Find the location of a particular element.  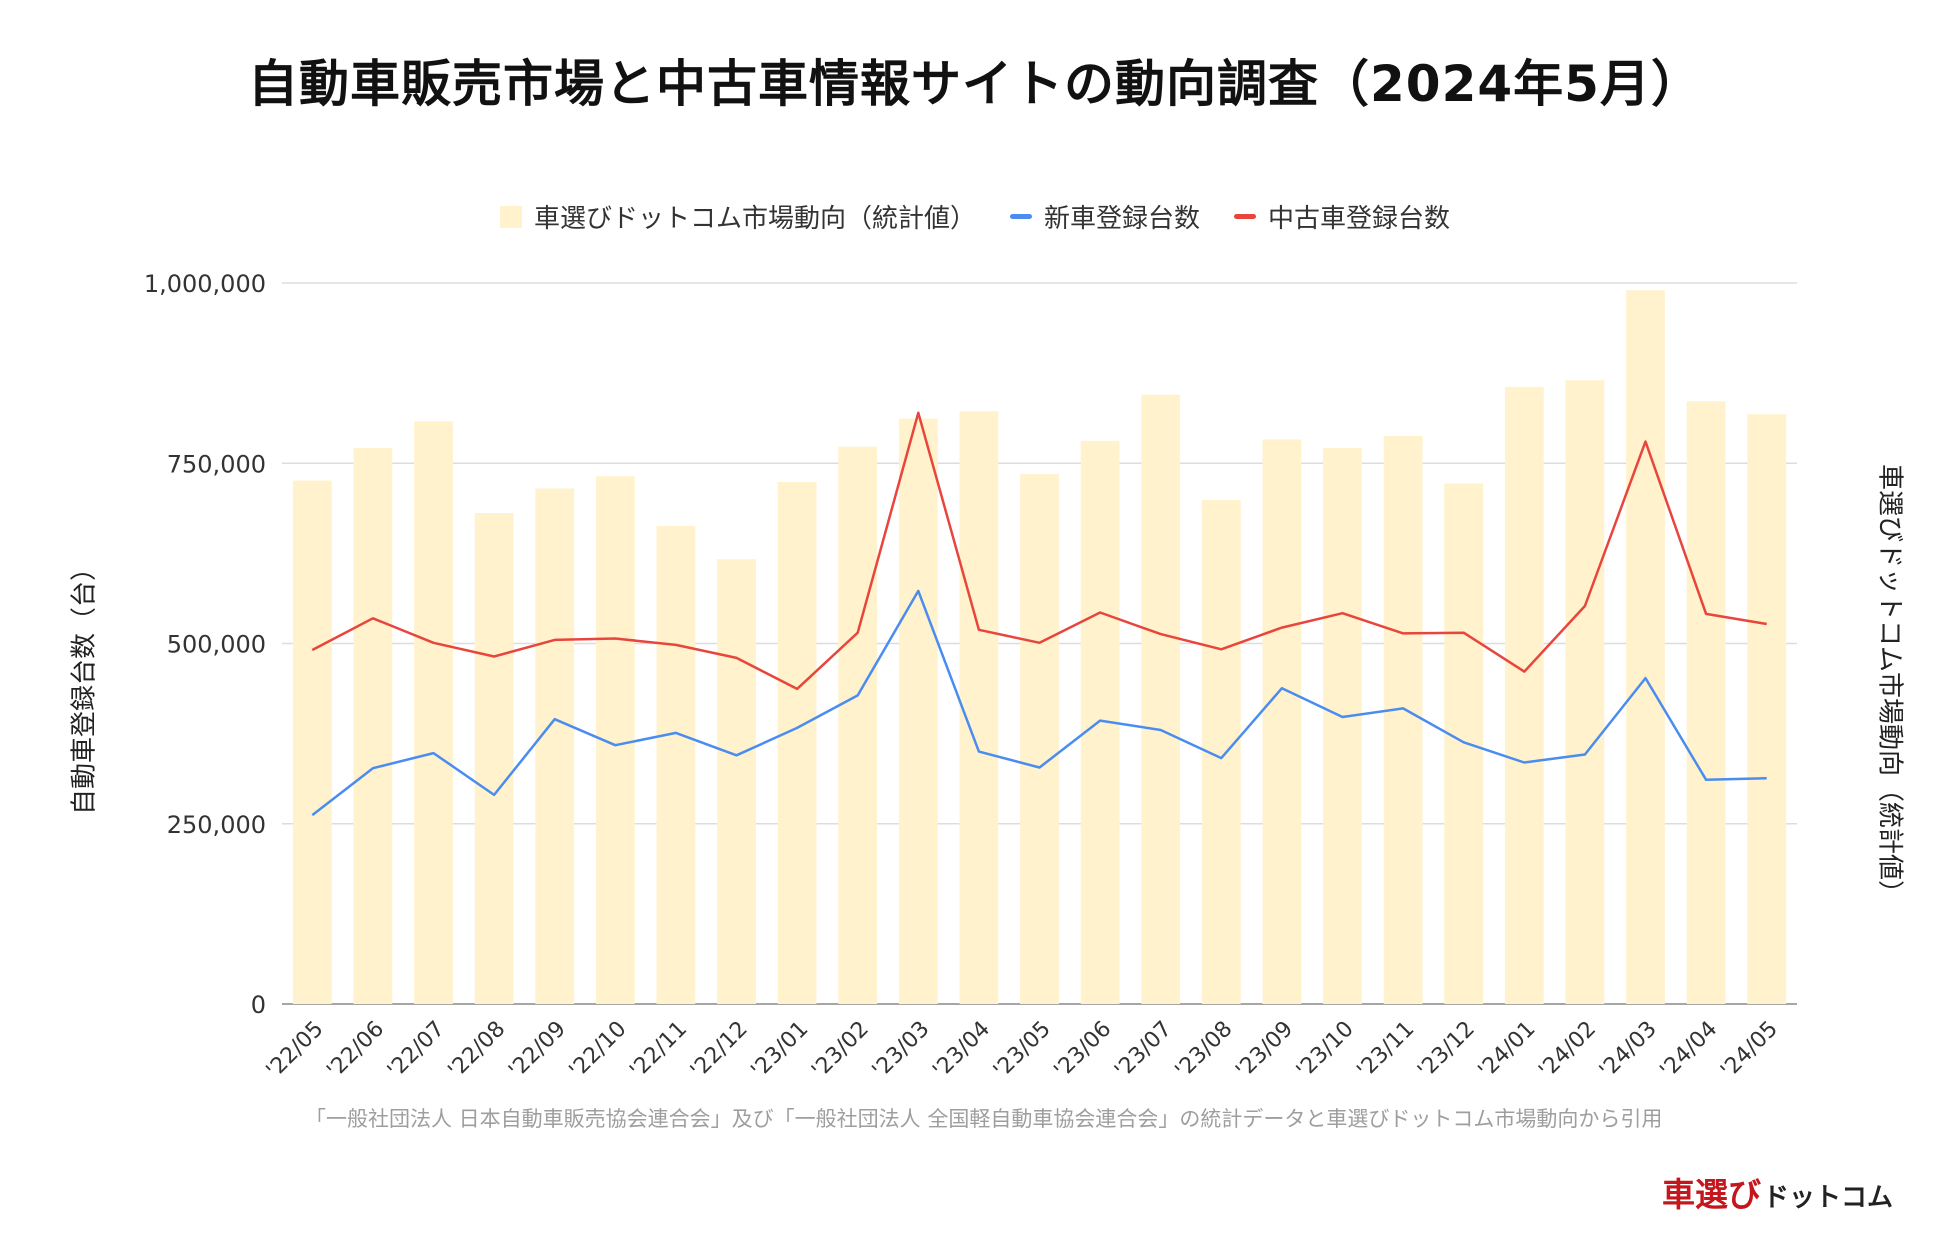

brand-logo-main: 車選び is located at coordinates (1711, 1194).